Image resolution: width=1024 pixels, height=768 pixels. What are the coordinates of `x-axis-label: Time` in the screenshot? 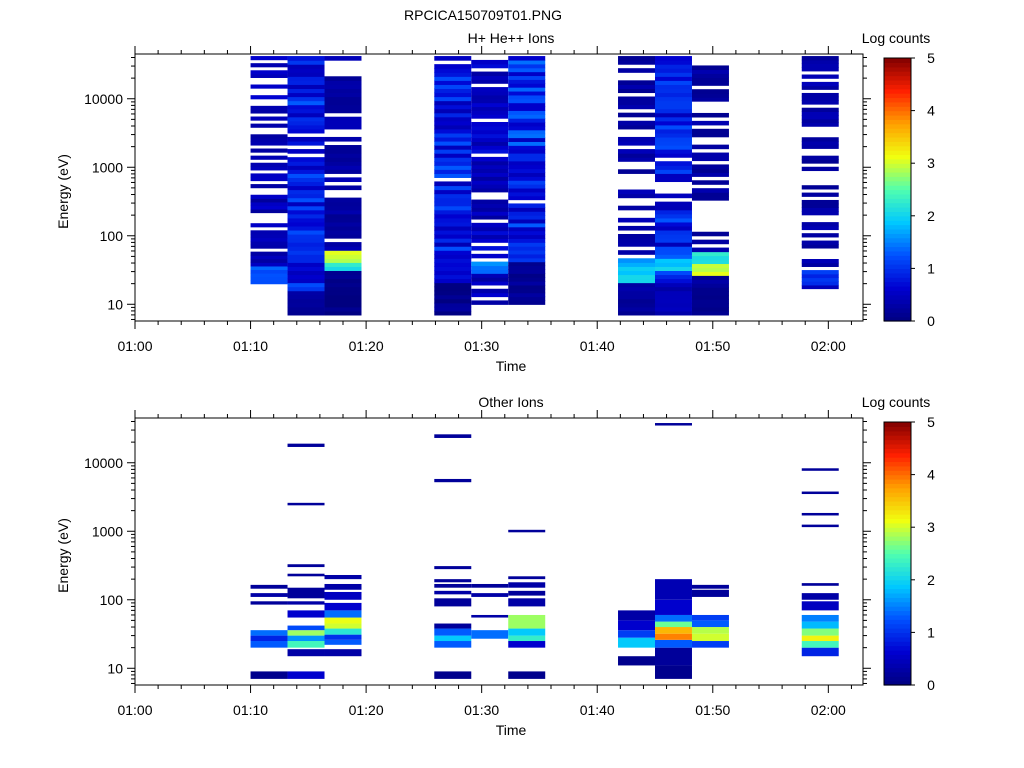 It's located at (511, 366).